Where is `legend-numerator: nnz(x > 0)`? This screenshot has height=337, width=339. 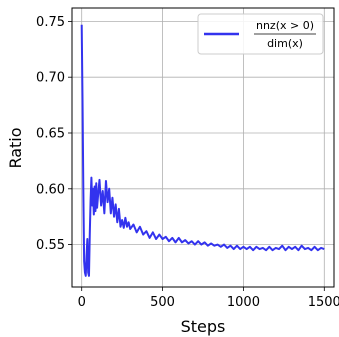 legend-numerator: nnz(x > 0) is located at coordinates (285, 25).